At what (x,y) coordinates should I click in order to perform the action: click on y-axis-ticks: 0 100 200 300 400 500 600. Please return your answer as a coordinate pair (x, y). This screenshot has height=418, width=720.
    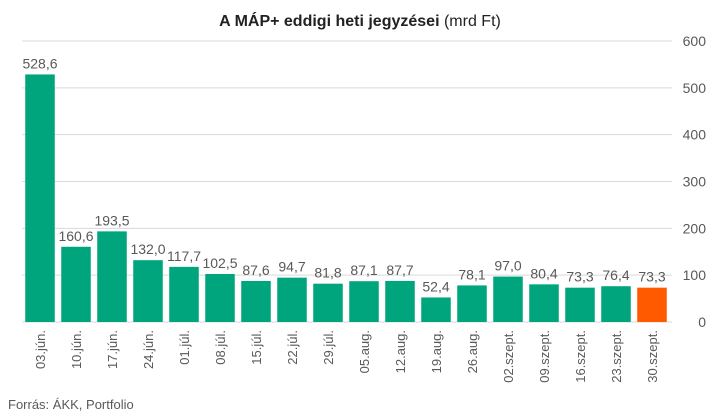
    Looking at the image, I should click on (695, 181).